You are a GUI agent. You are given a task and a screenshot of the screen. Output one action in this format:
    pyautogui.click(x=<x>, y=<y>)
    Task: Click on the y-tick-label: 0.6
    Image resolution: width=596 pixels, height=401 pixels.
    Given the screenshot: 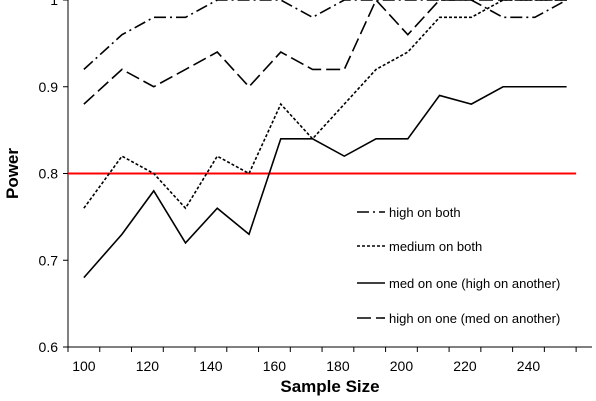 What is the action you would take?
    pyautogui.click(x=49, y=347)
    